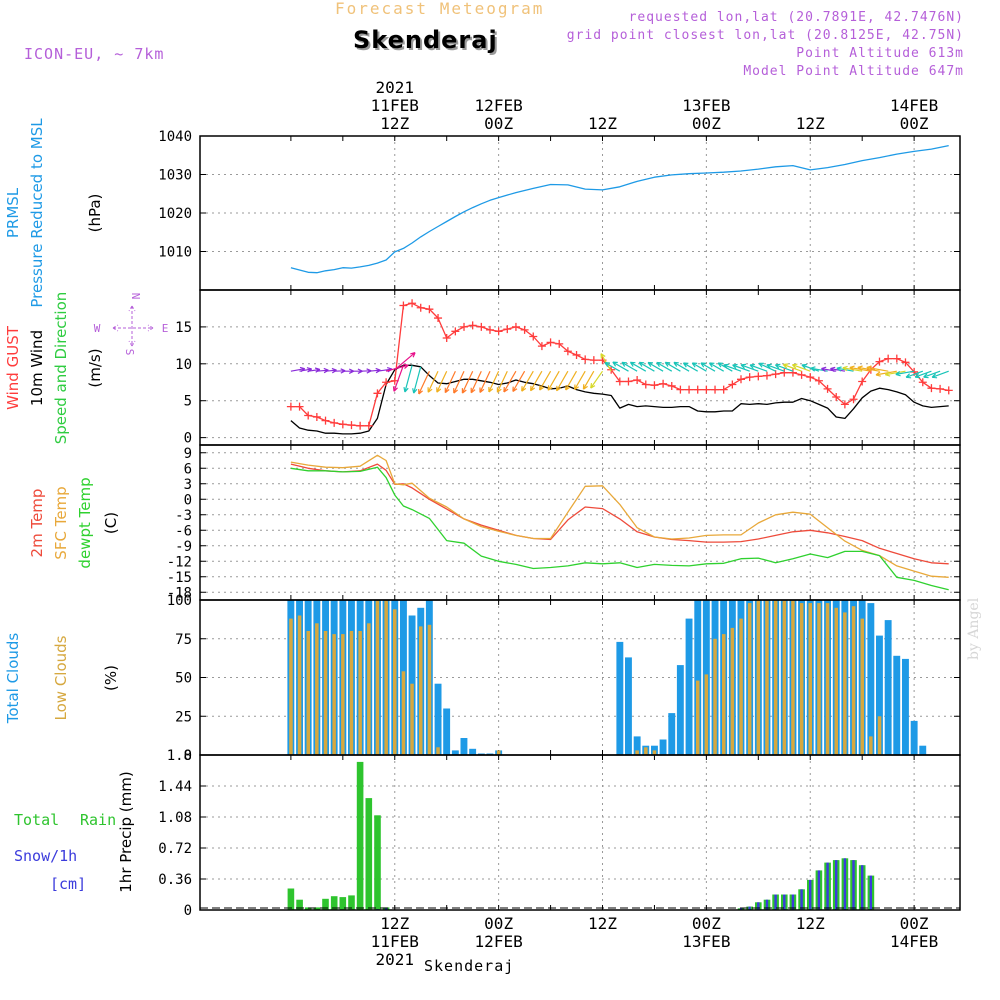  What do you see at coordinates (135, 296) in the screenshot?
I see `compass-north: N` at bounding box center [135, 296].